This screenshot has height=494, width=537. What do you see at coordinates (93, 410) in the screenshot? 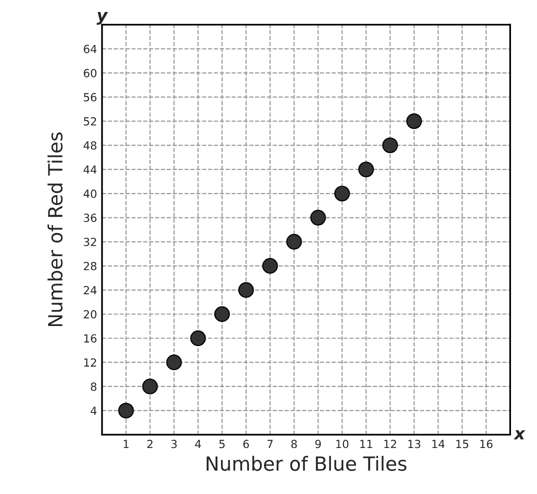
I see `y-tick-label: 4` at bounding box center [93, 410].